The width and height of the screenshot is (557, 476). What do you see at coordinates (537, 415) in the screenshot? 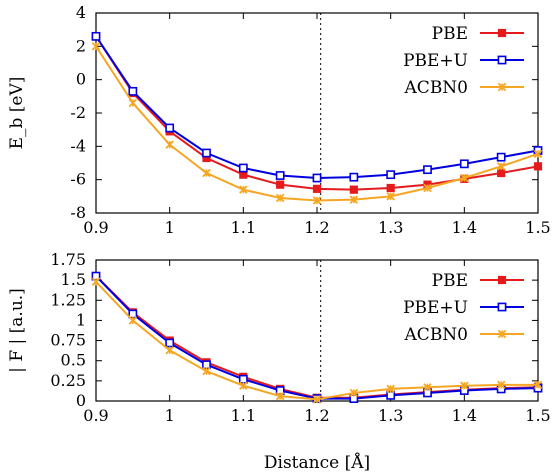
I see `x-tick-label: 1.5` at bounding box center [537, 415].